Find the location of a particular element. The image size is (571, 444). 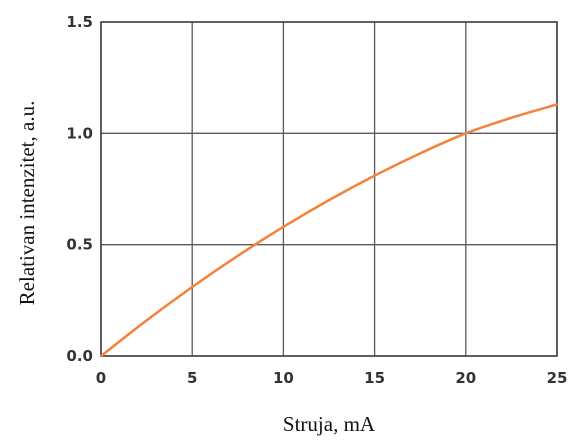

y-tick-label: 1.0 is located at coordinates (79, 133).